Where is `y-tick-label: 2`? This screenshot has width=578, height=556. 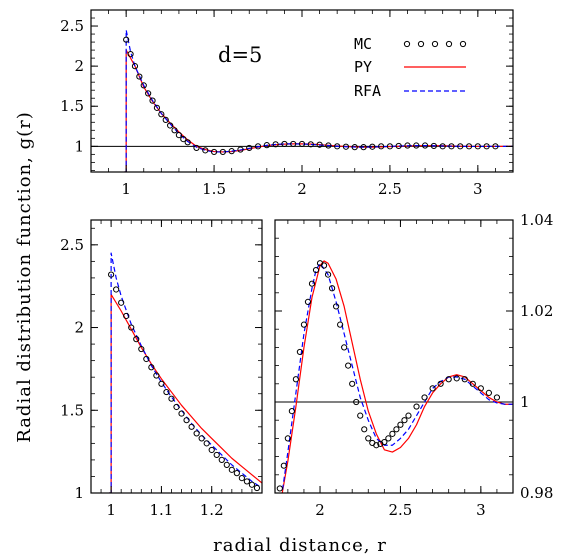 y-tick-label: 2 is located at coordinates (79, 66).